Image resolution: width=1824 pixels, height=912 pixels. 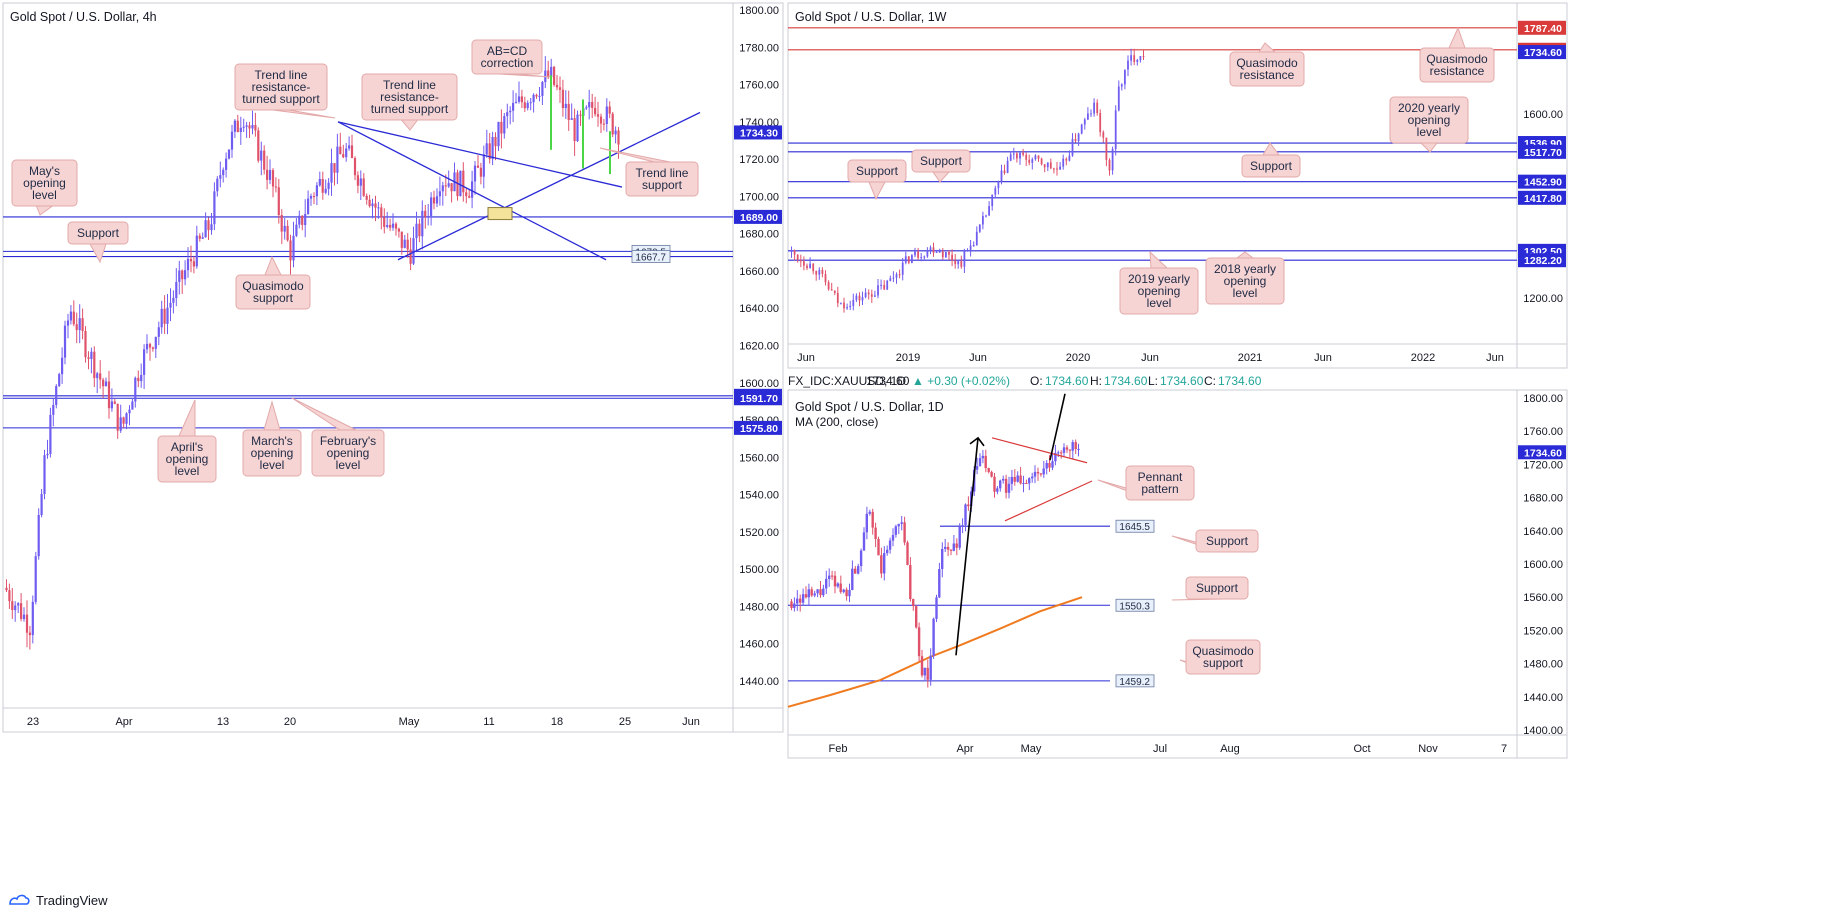 What do you see at coordinates (1267, 63) in the screenshot?
I see `w1-callout-quasimodo-1-text: Quasimodo` at bounding box center [1267, 63].